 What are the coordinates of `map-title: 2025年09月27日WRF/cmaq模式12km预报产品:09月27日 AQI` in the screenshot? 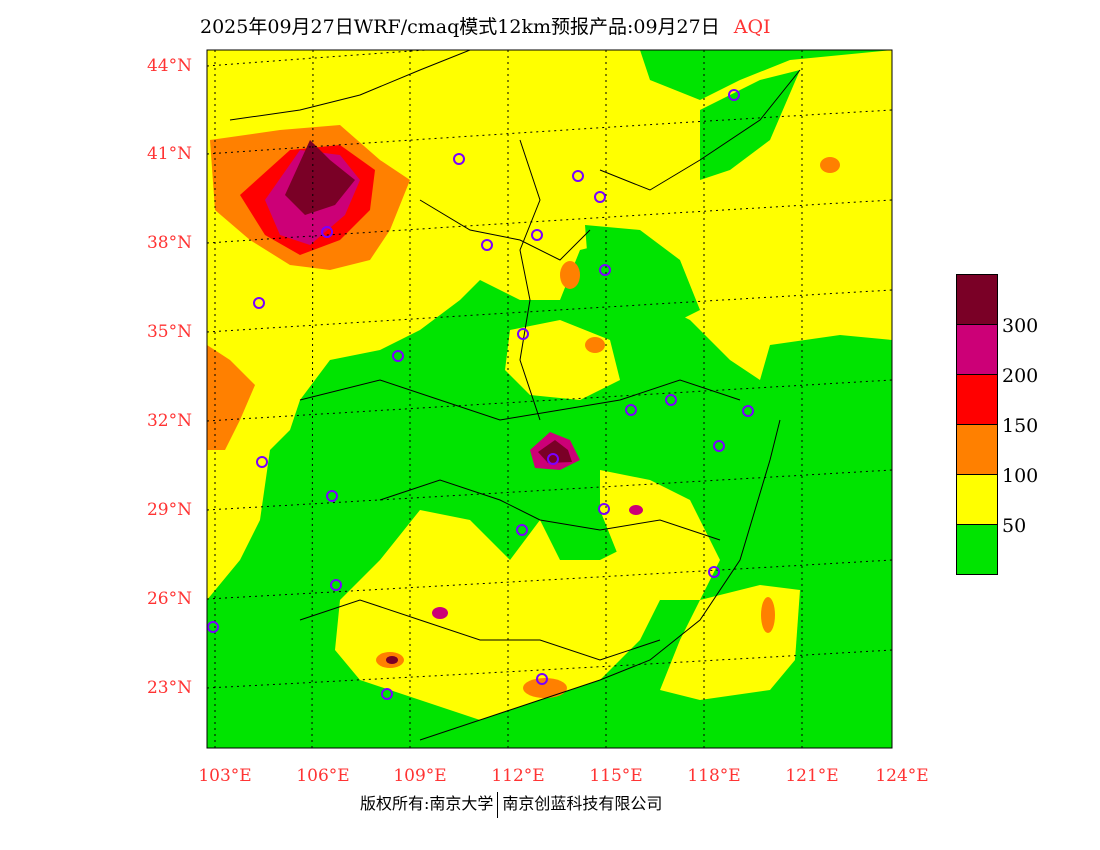 It's located at (485, 25).